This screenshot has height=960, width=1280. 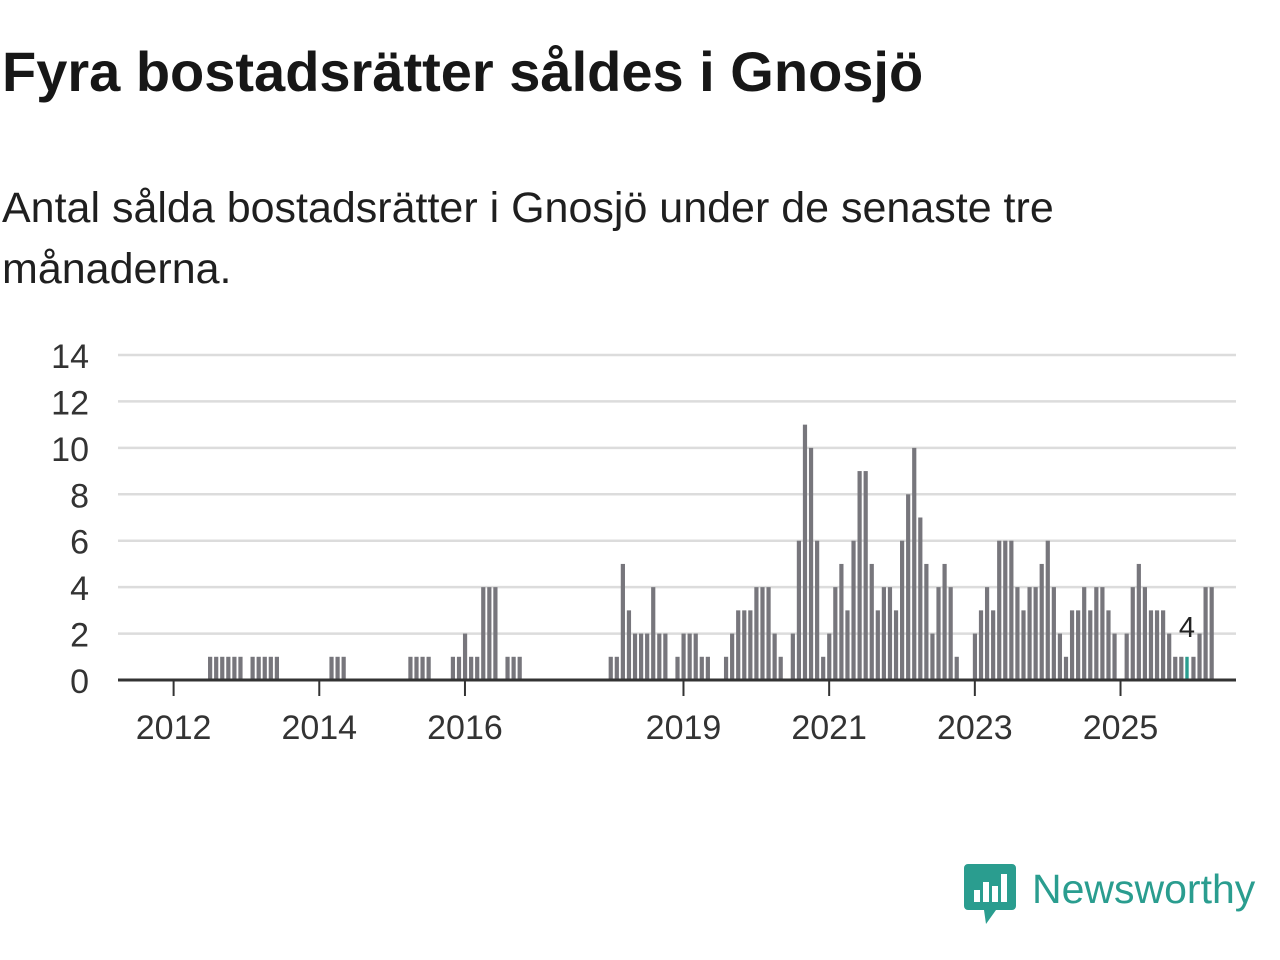 What do you see at coordinates (79, 496) in the screenshot?
I see `y-tick-label: 8` at bounding box center [79, 496].